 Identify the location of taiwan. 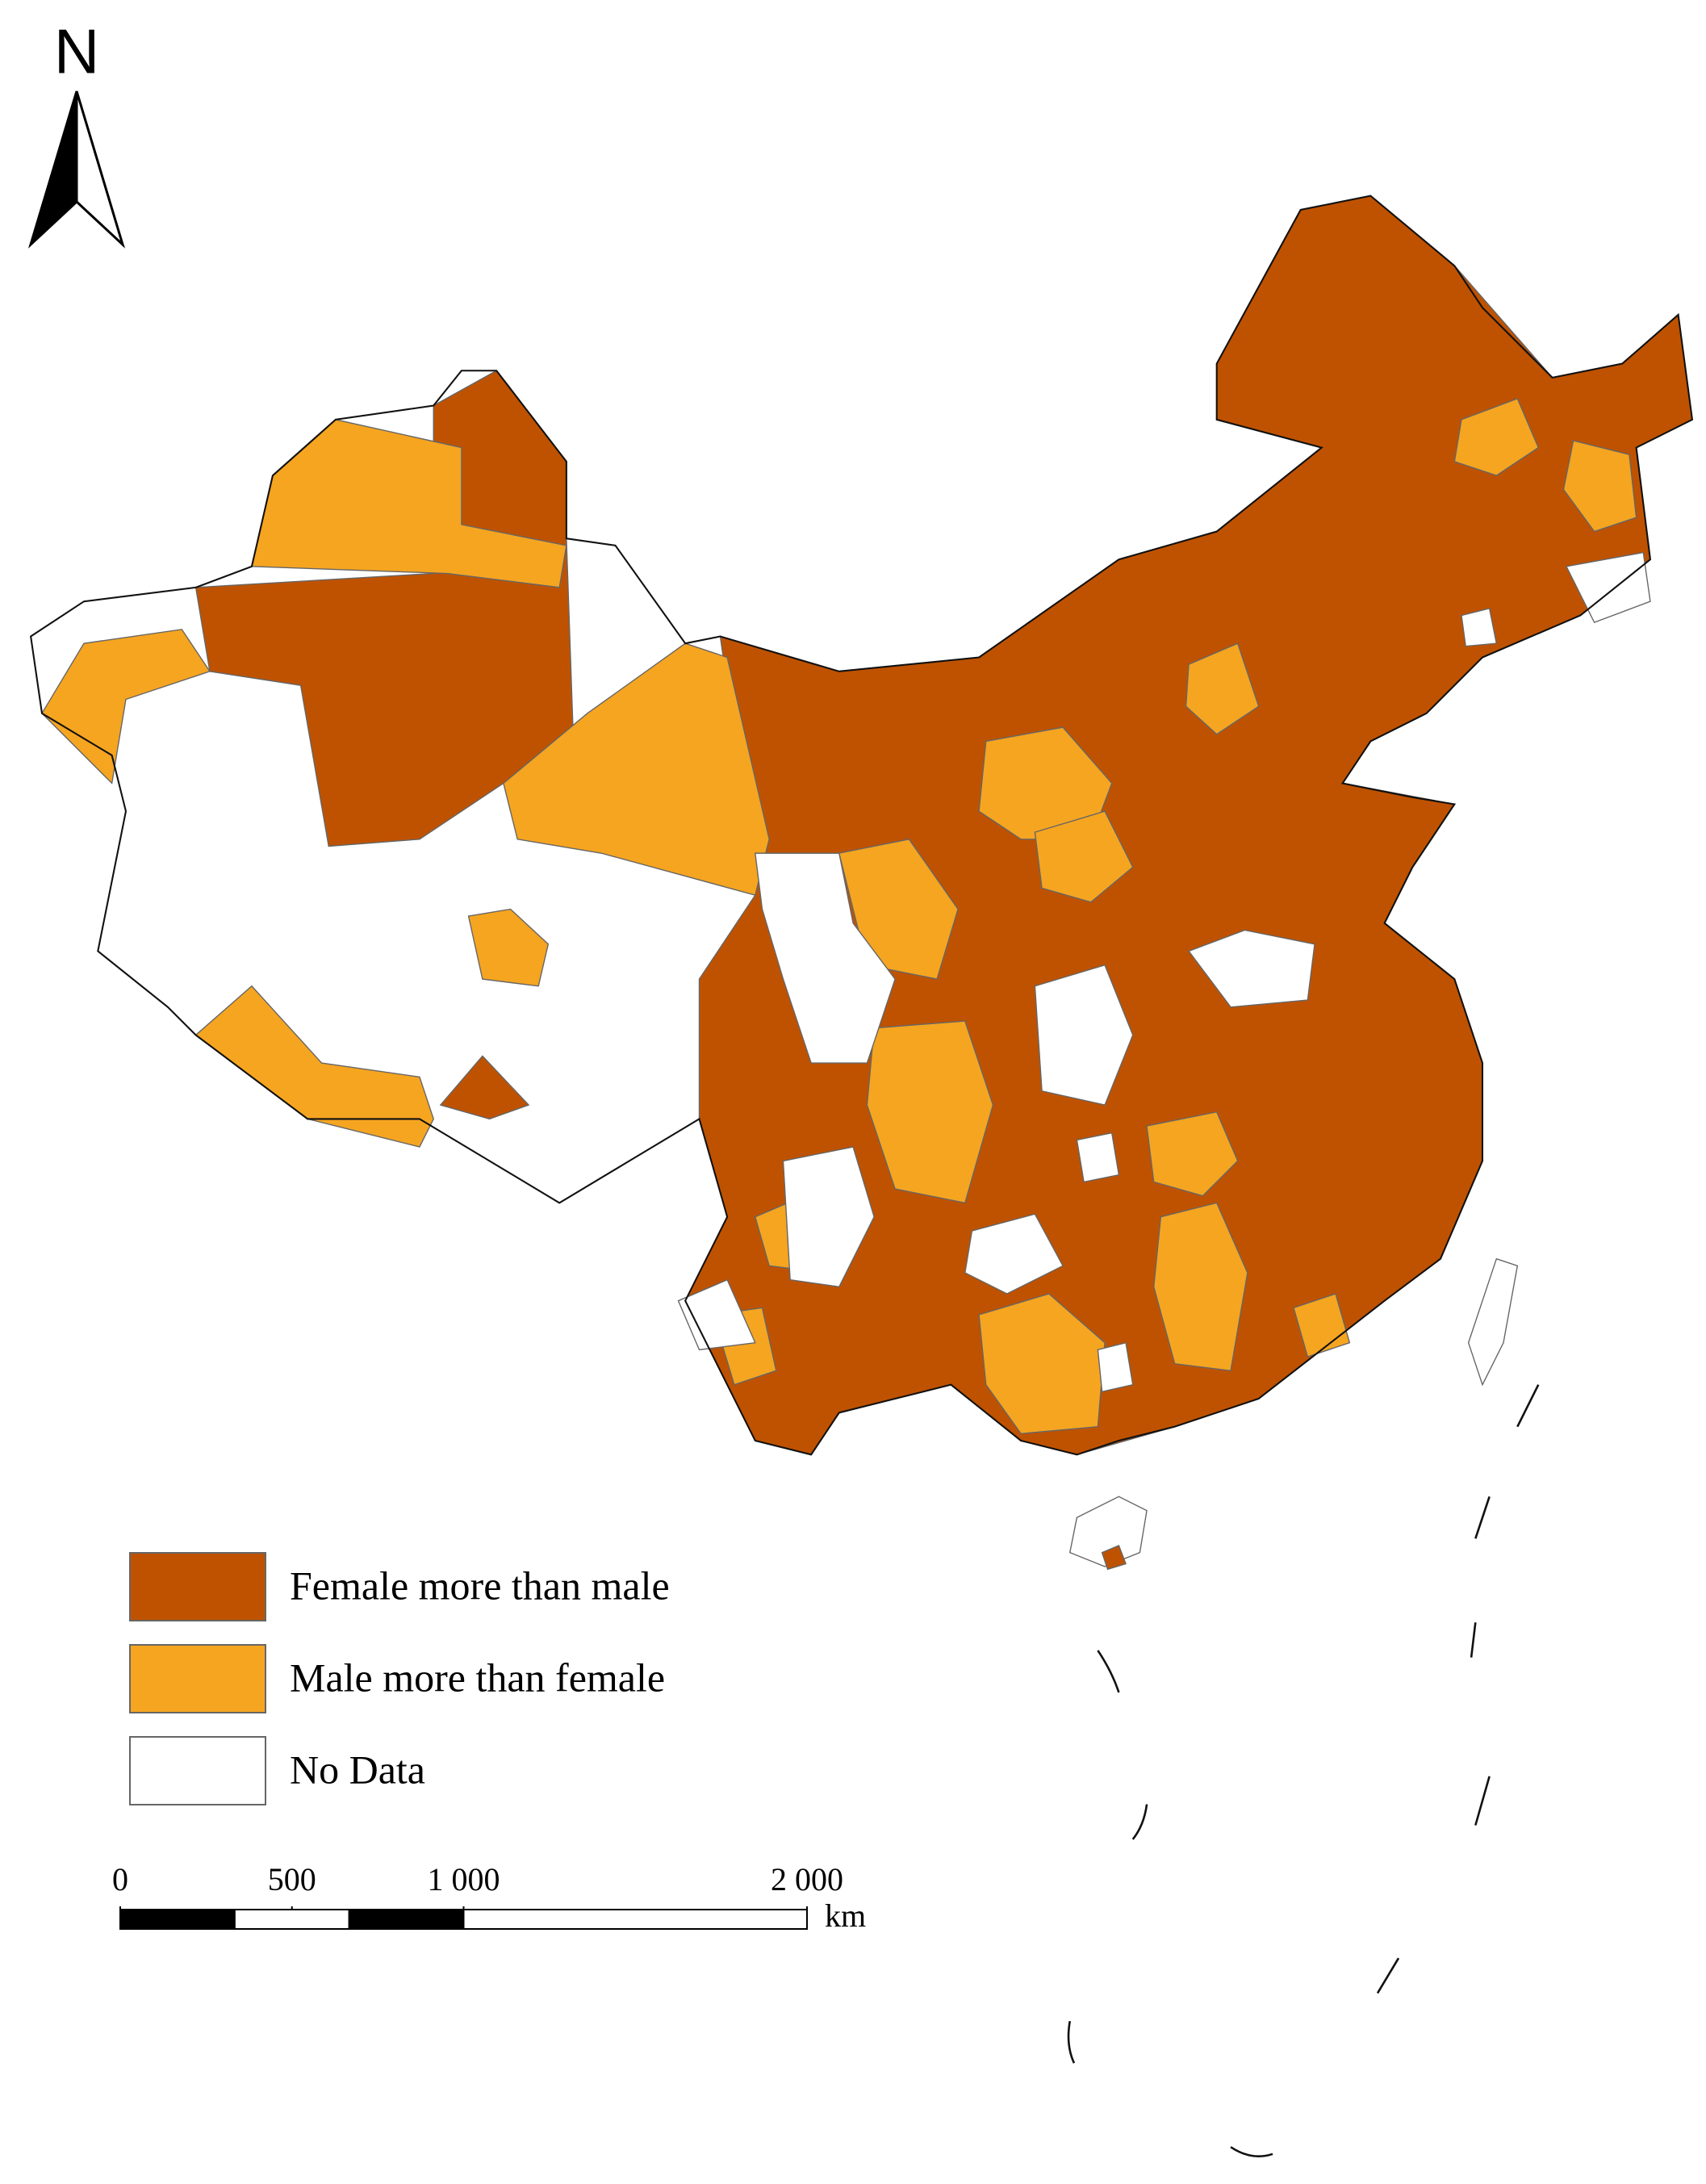
(1493, 1322).